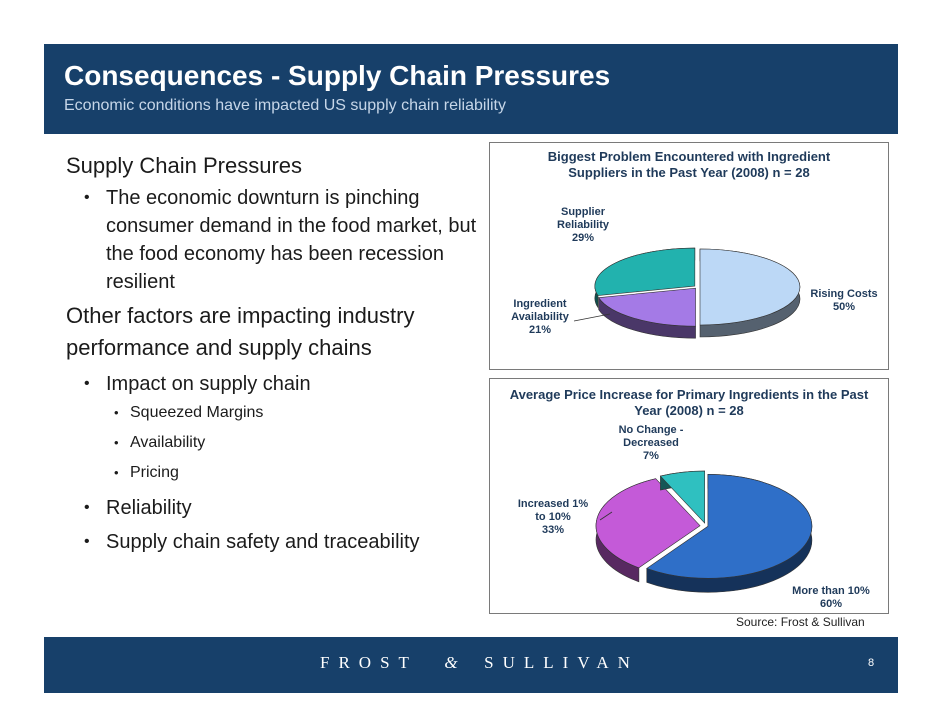 This screenshot has height=728, width=942. I want to click on pie1-slice-supplier-reliability, so click(645, 271).